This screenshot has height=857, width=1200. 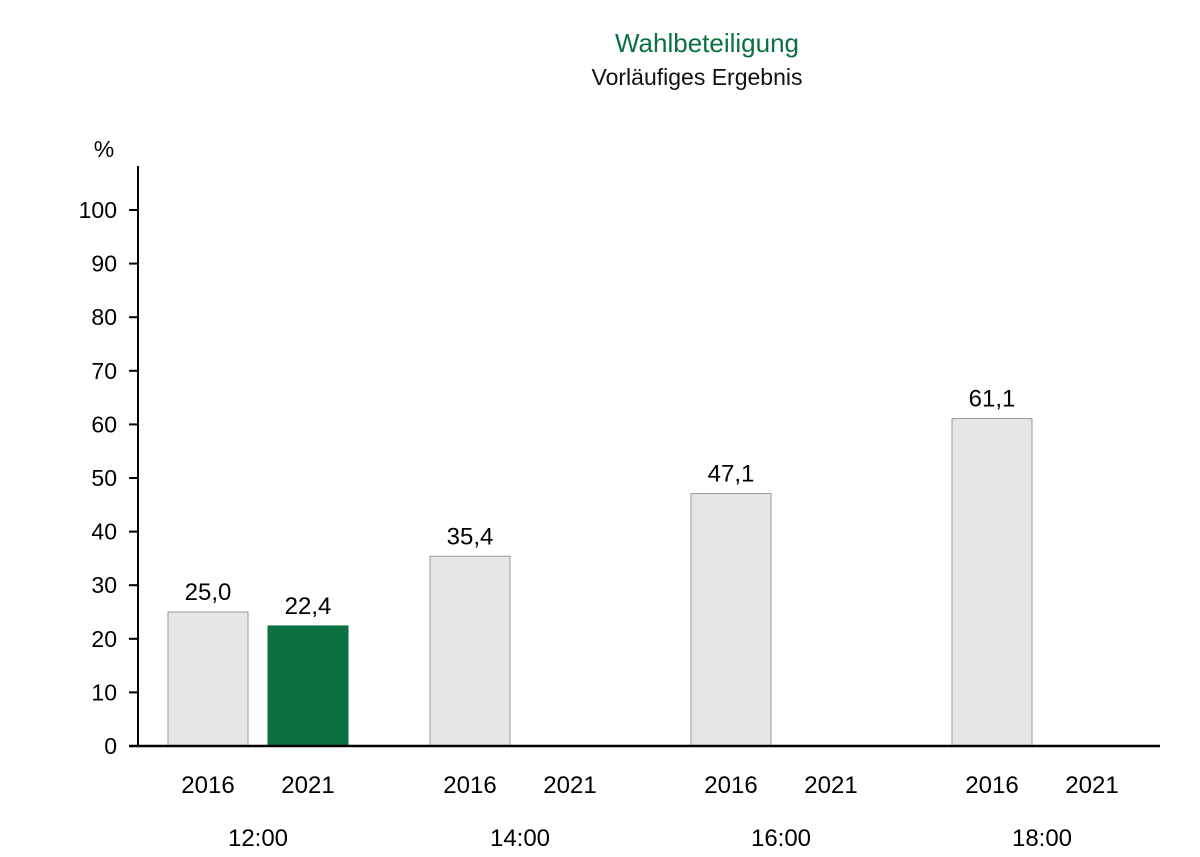 What do you see at coordinates (731, 474) in the screenshot?
I see `data-label: 47,1` at bounding box center [731, 474].